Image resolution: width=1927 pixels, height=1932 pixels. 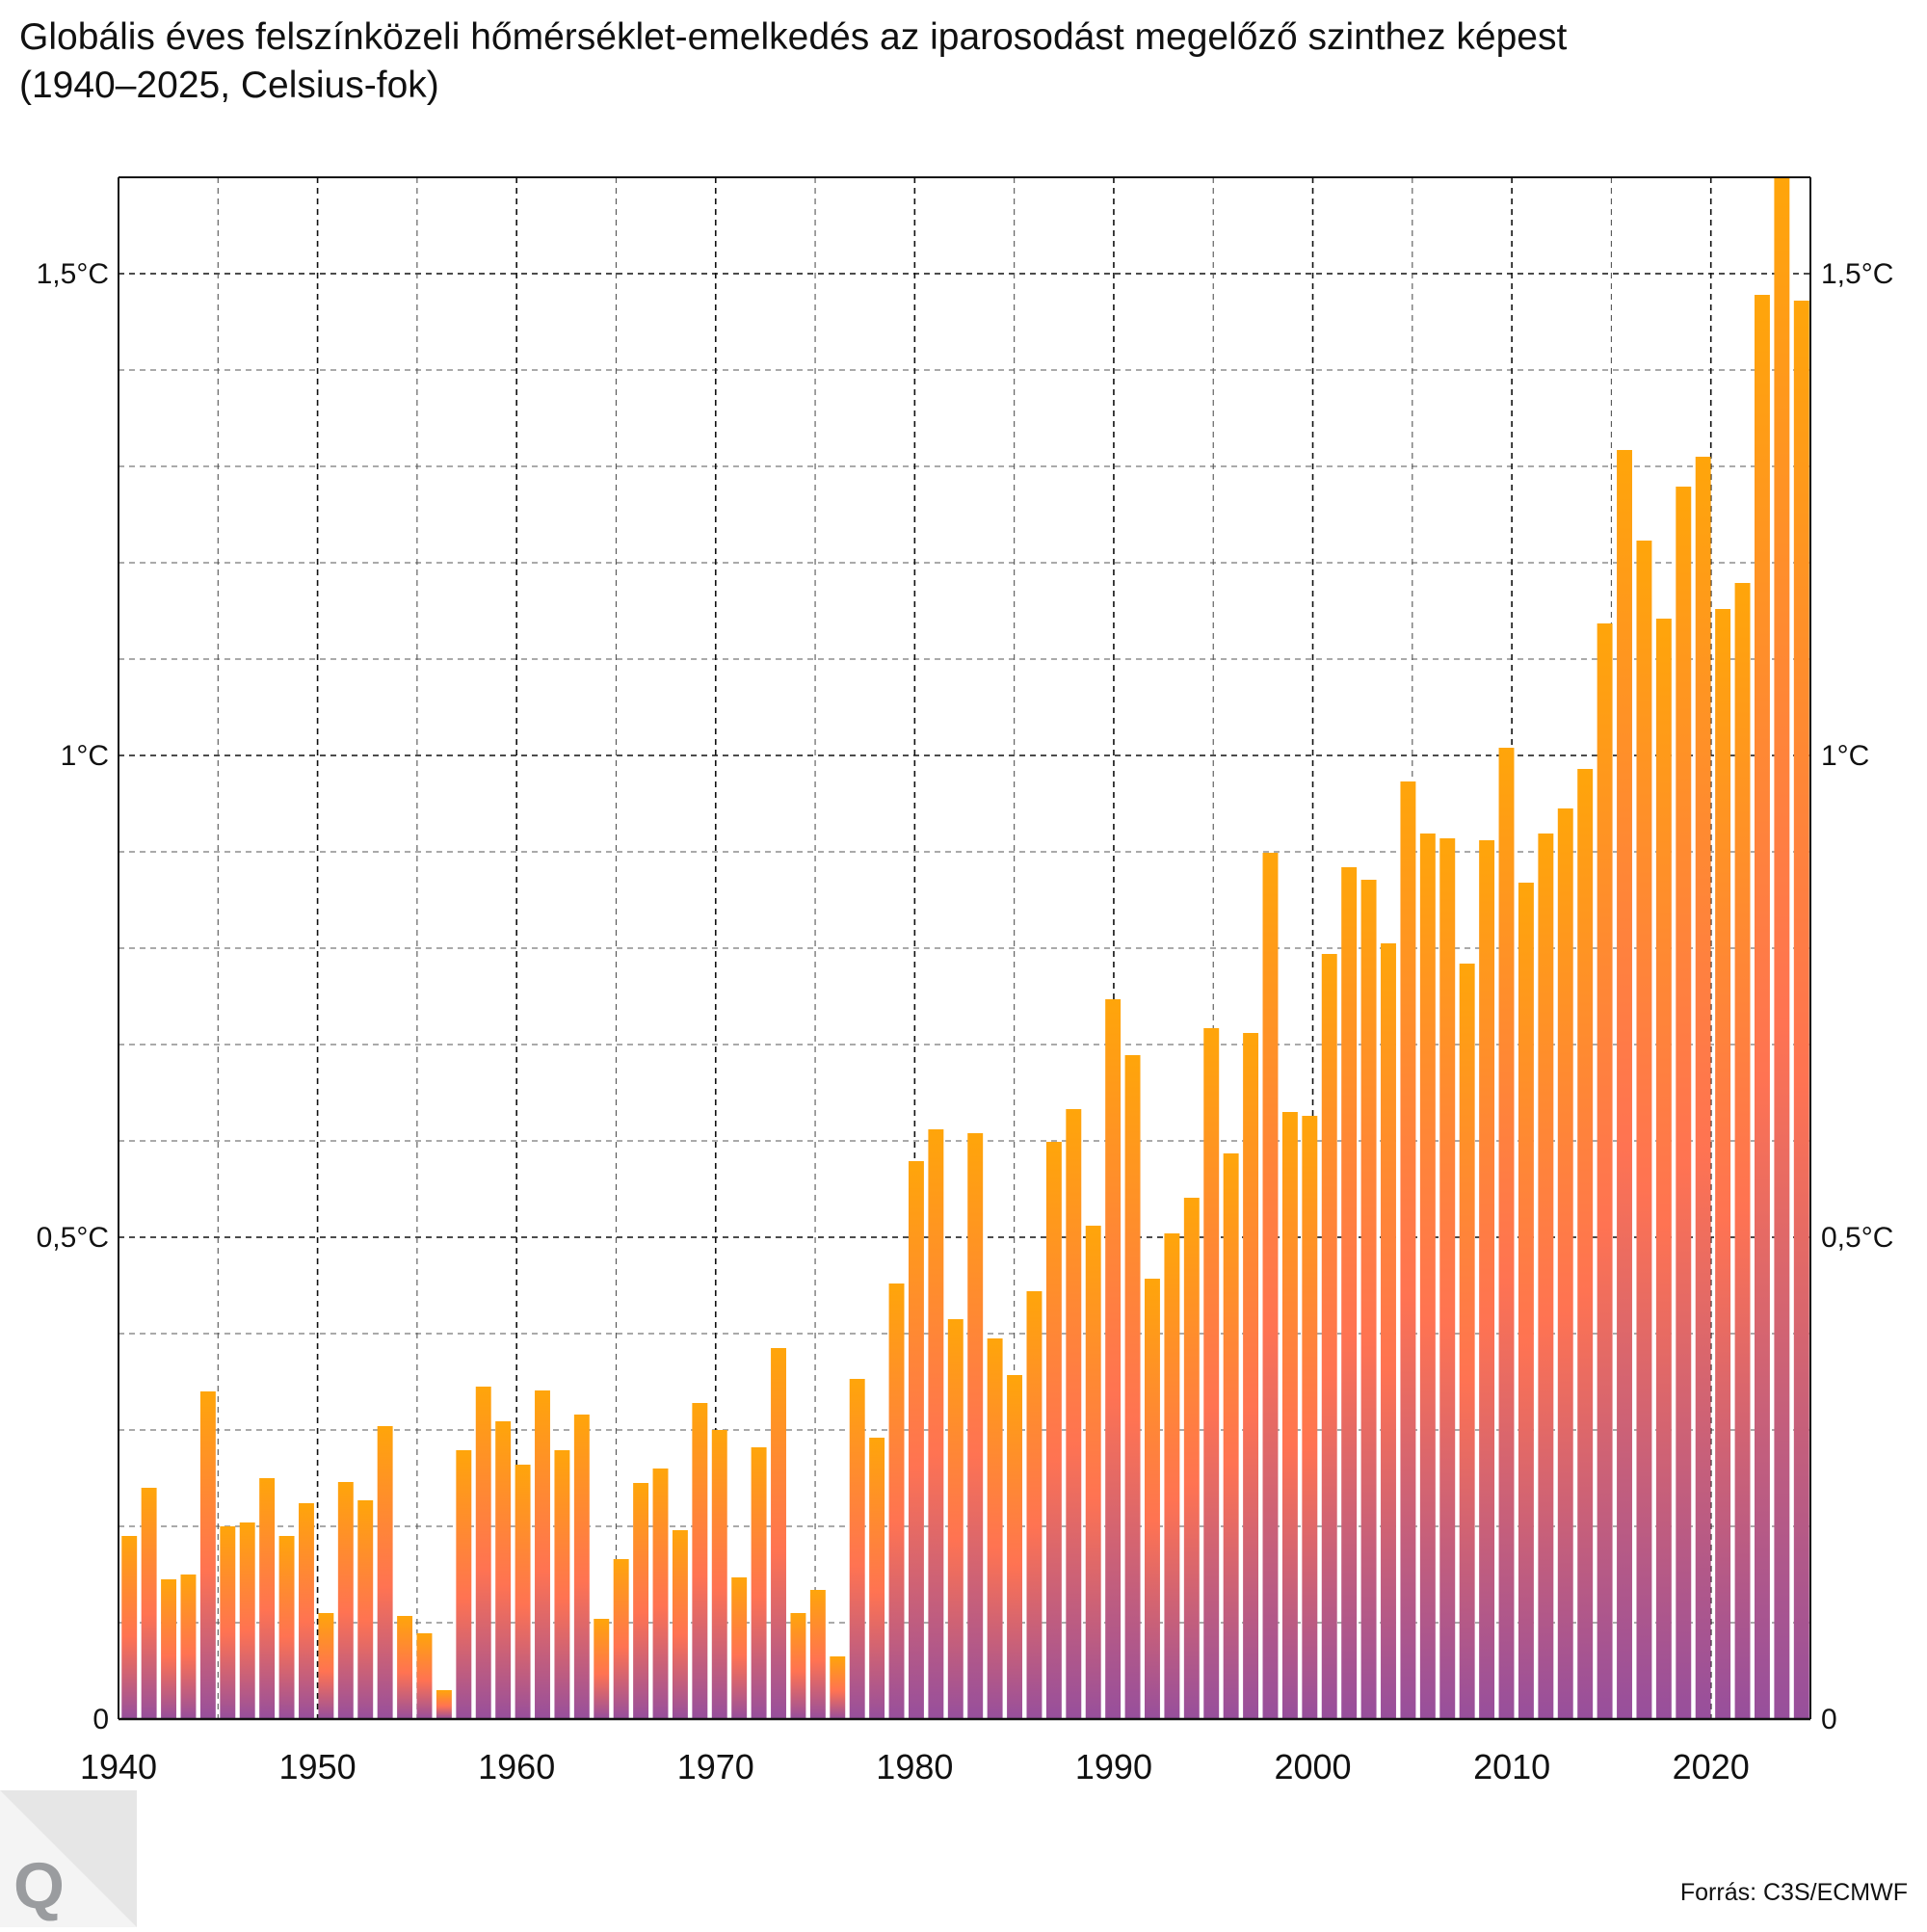 What do you see at coordinates (1712, 1766) in the screenshot?
I see `x-tick-label: 2020` at bounding box center [1712, 1766].